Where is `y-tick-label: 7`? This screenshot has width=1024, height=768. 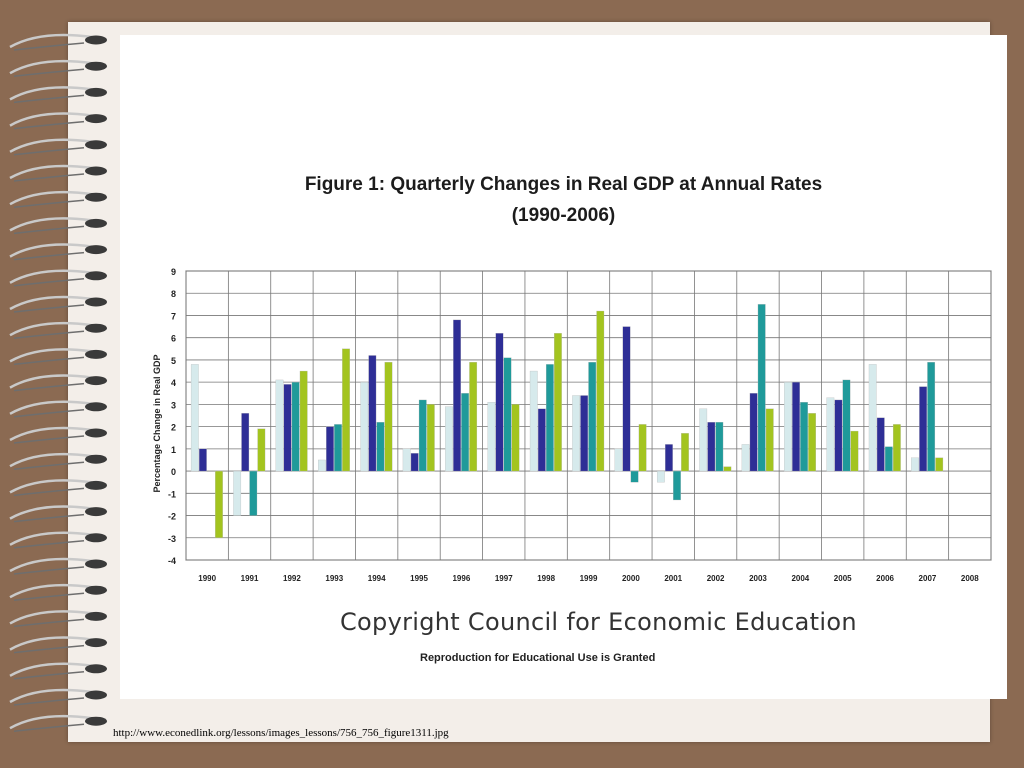
y-tick-label: 7 is located at coordinates (173, 316).